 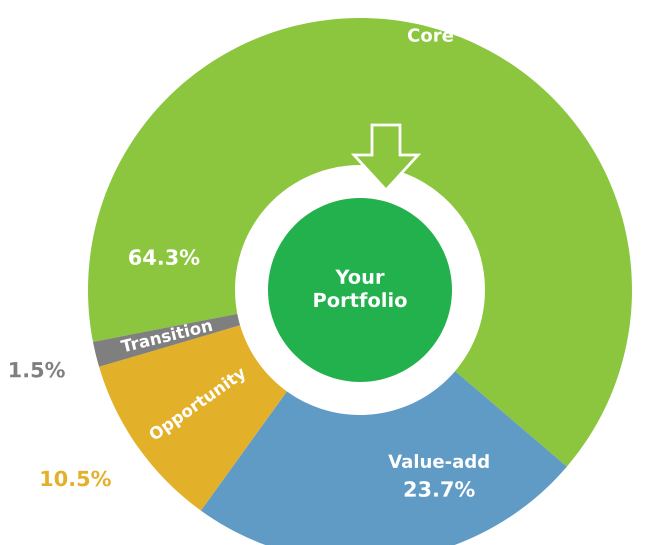 I want to click on data-label: 64.3%, so click(x=164, y=257).